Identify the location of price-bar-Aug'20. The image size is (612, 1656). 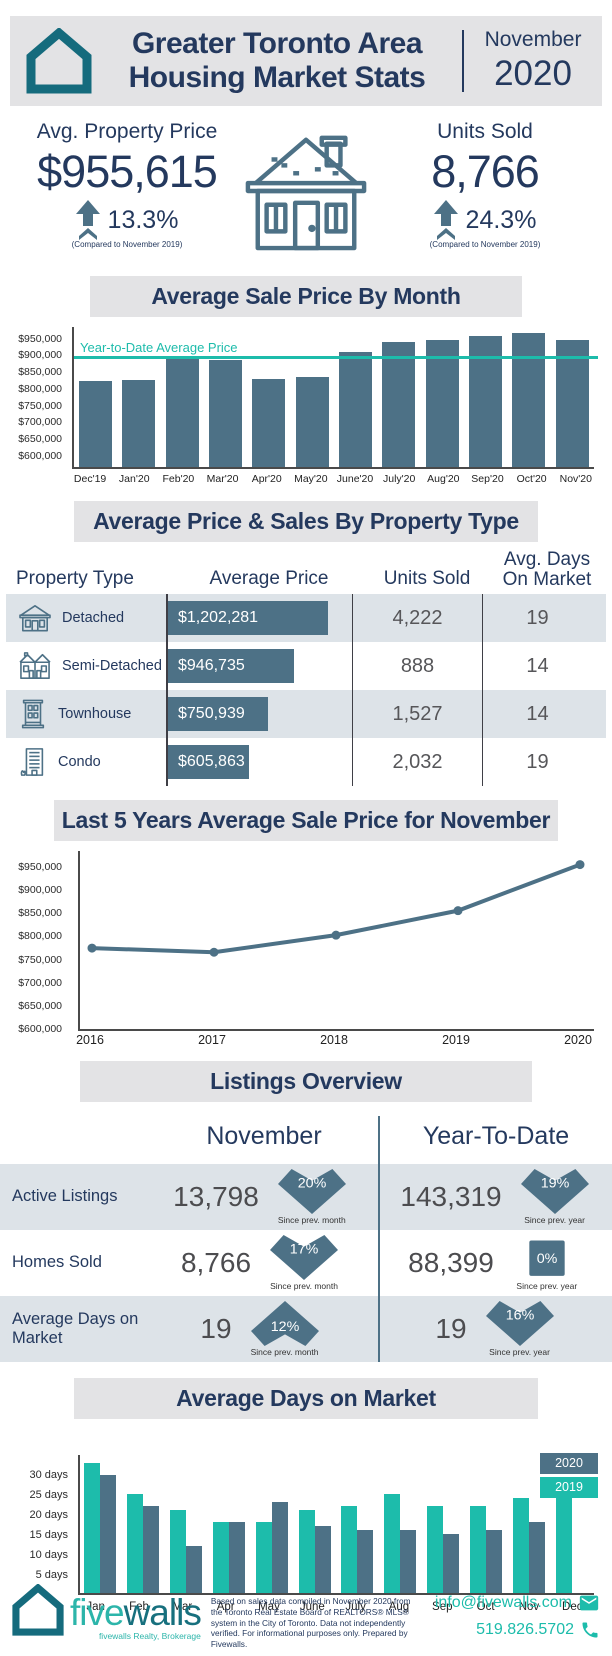
(442, 403).